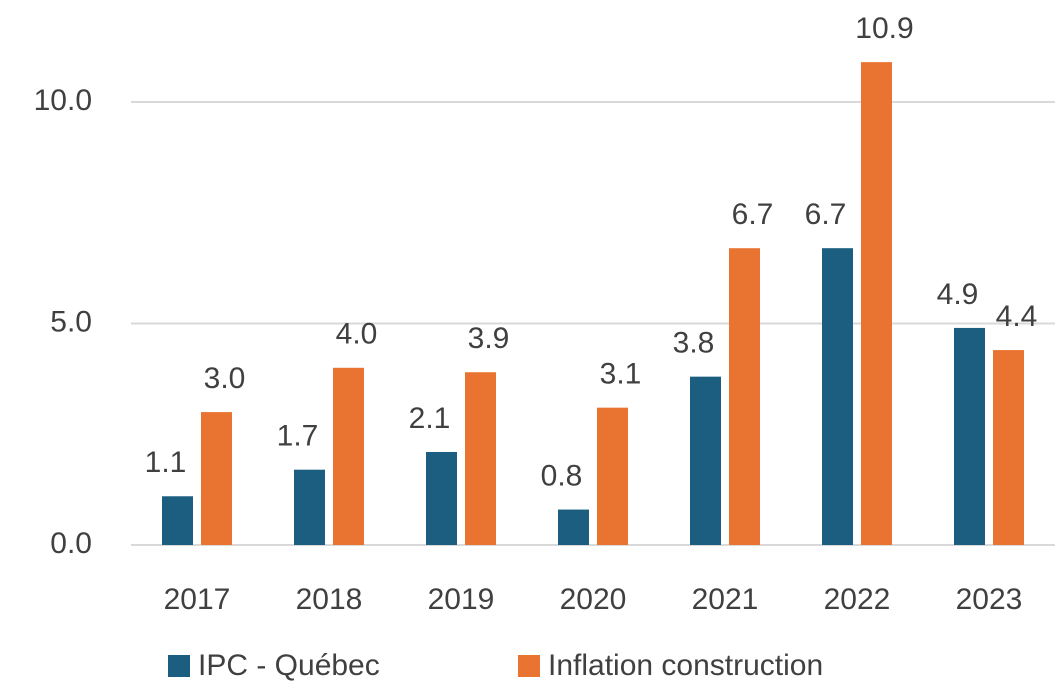 This screenshot has width=1059, height=694. Describe the element at coordinates (63, 100) in the screenshot. I see `y-tick-label: 10.0` at that location.